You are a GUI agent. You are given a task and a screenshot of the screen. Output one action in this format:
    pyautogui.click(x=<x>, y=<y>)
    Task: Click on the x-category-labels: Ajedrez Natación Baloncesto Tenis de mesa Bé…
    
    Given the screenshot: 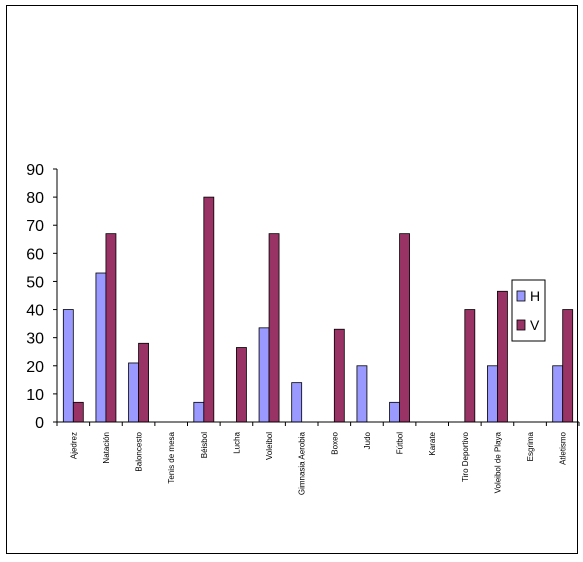 What is the action you would take?
    pyautogui.click(x=318, y=463)
    